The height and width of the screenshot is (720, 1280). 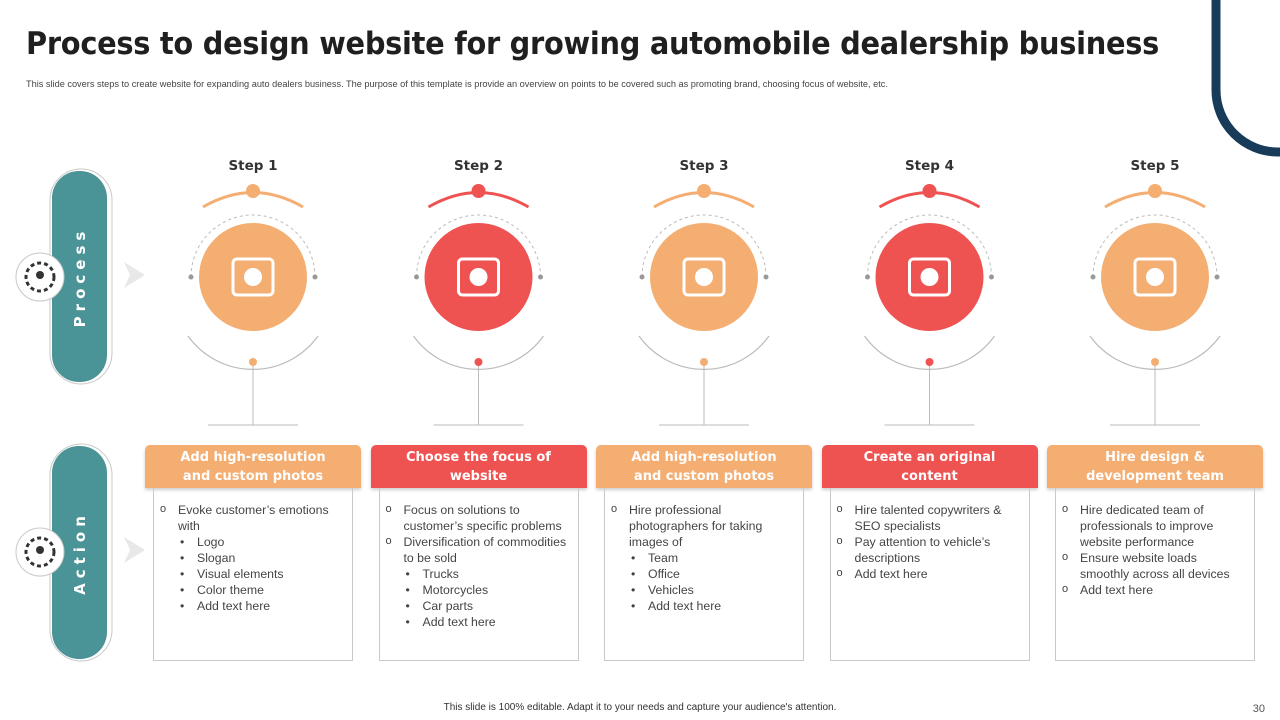 I want to click on step-label: Step 1, so click(x=253, y=166).